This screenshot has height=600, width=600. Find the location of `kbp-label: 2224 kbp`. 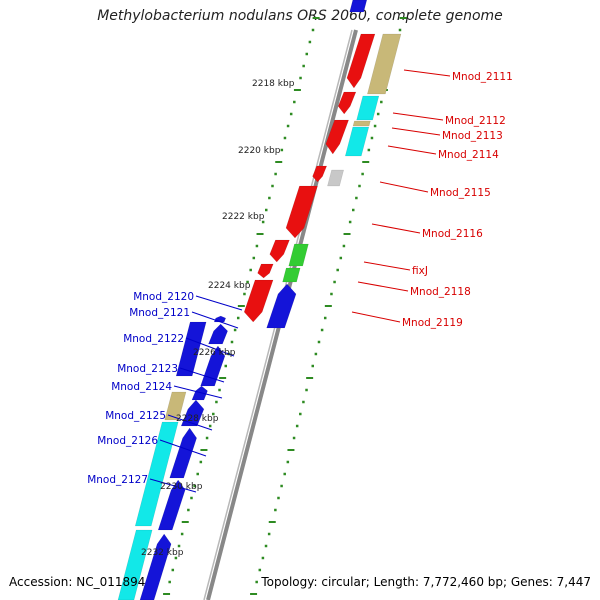

kbp-label: 2224 kbp is located at coordinates (229, 286).